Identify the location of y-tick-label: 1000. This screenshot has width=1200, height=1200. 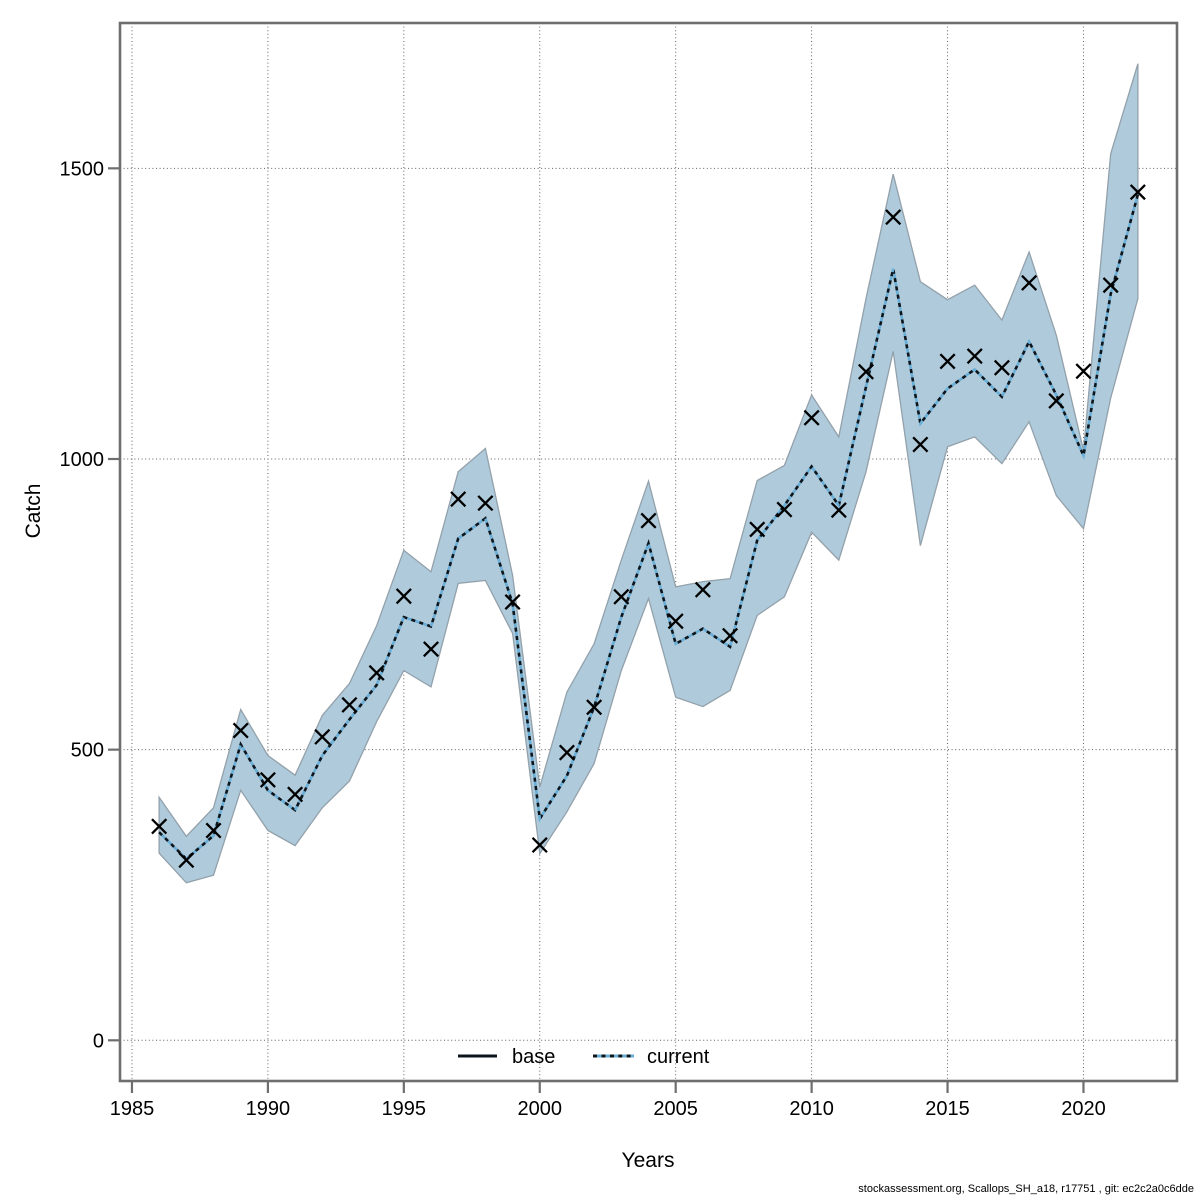
(82, 460).